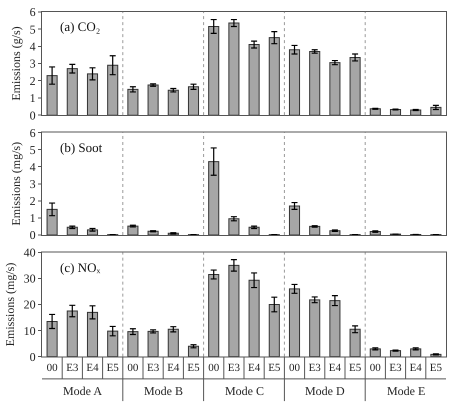  Describe the element at coordinates (80, 26) in the screenshot. I see `text: (a) CO₂` at that location.